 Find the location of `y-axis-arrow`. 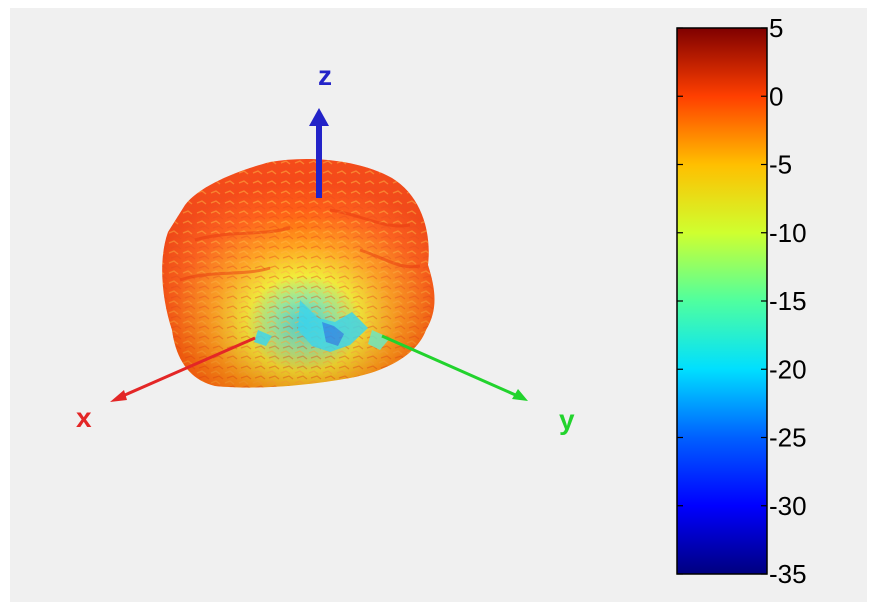

y-axis-arrow is located at coordinates (455, 368).